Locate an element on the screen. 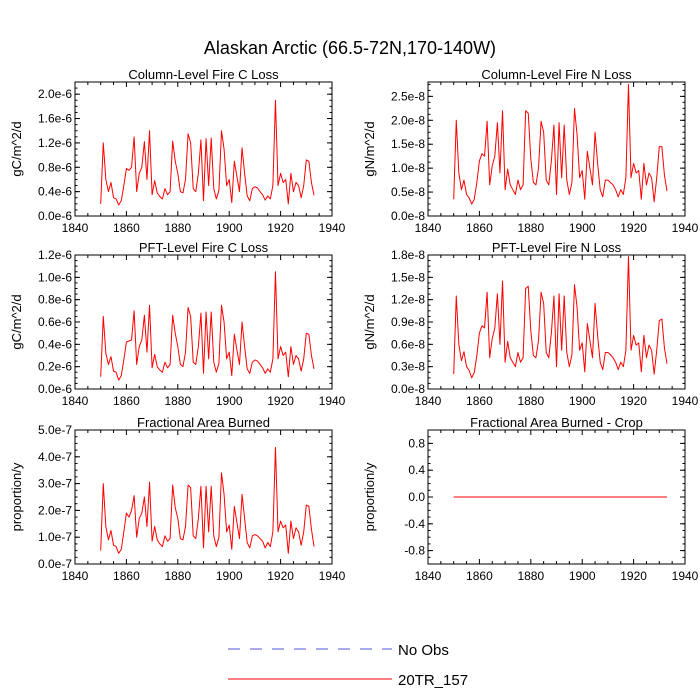  y-tick-label: -0.4 is located at coordinates (414, 524).